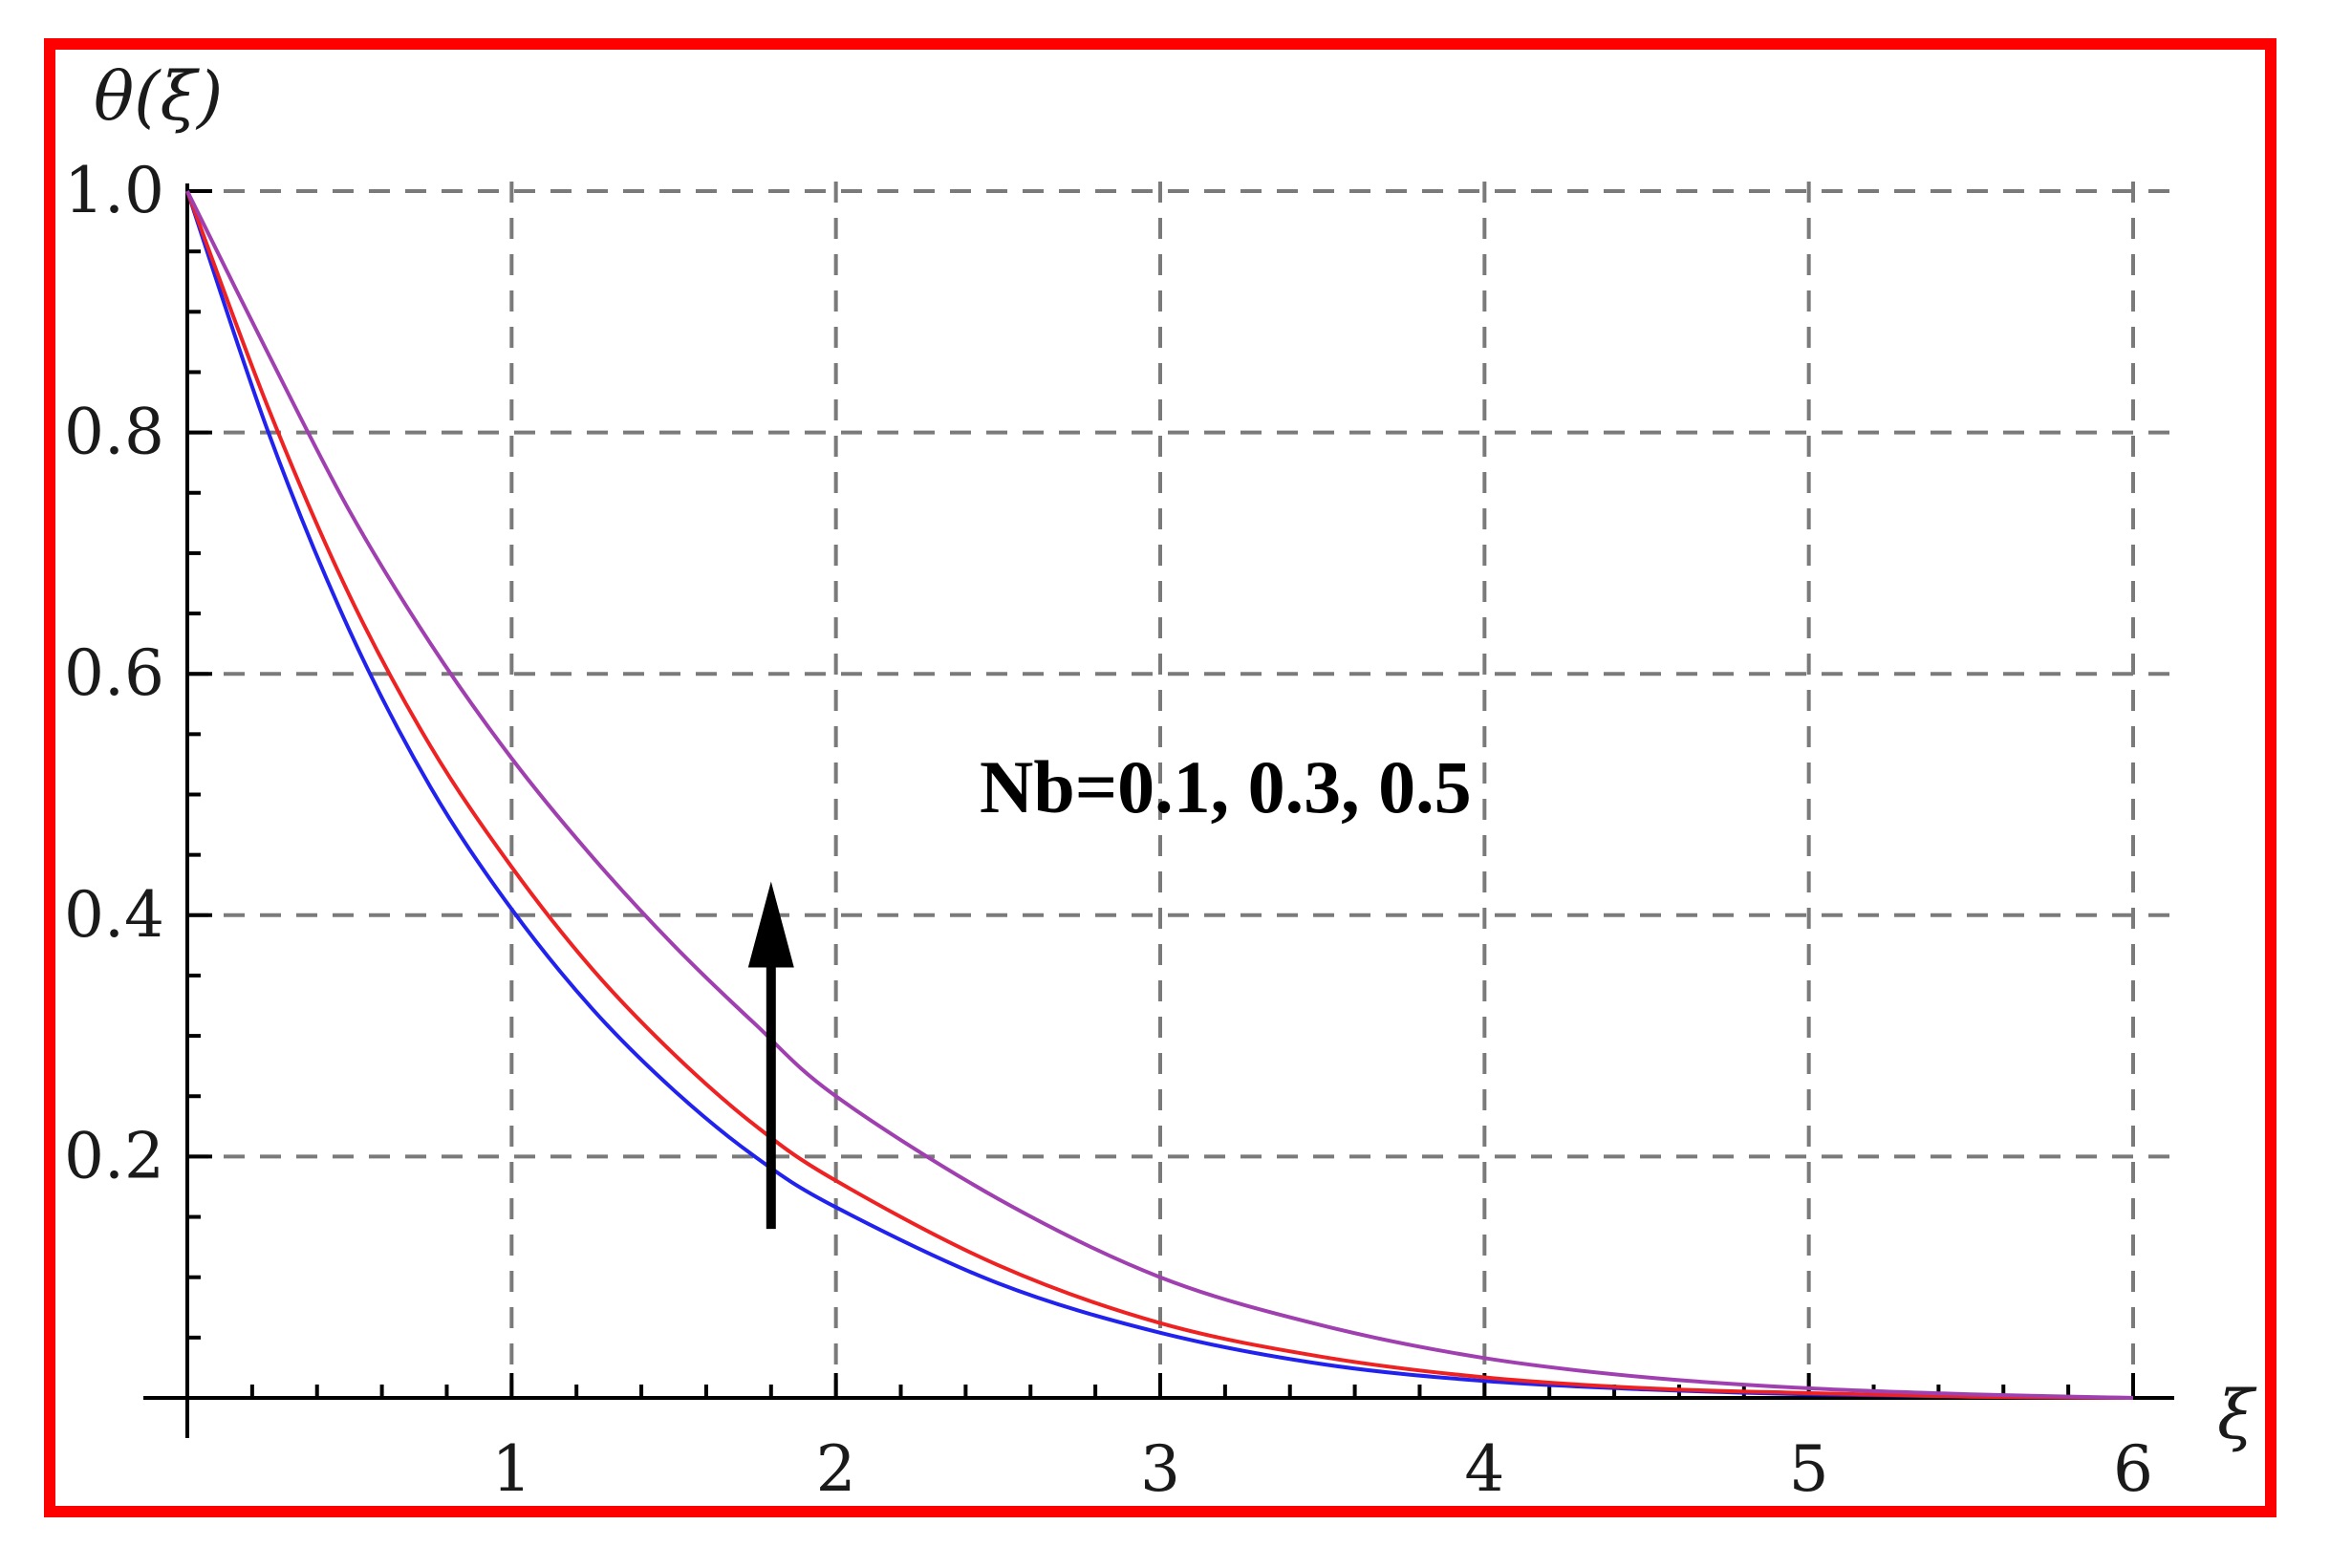  I want to click on y-tick-label-0.6: 0.6, so click(114, 673).